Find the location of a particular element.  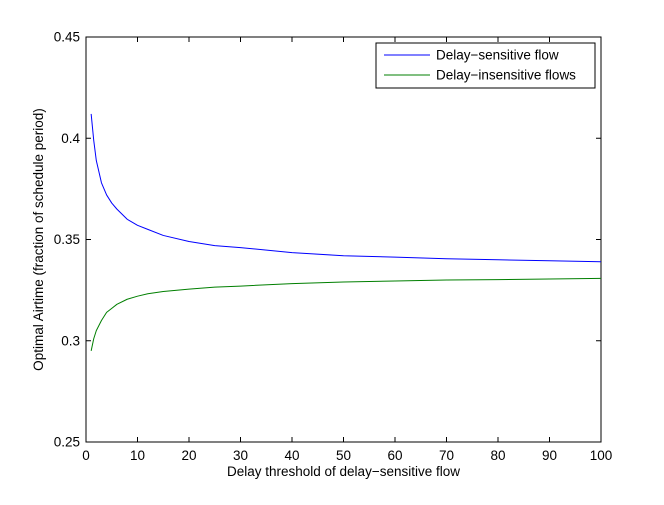

x-axis-label: Delay threshold of delay−sensitive flow is located at coordinates (343, 471).